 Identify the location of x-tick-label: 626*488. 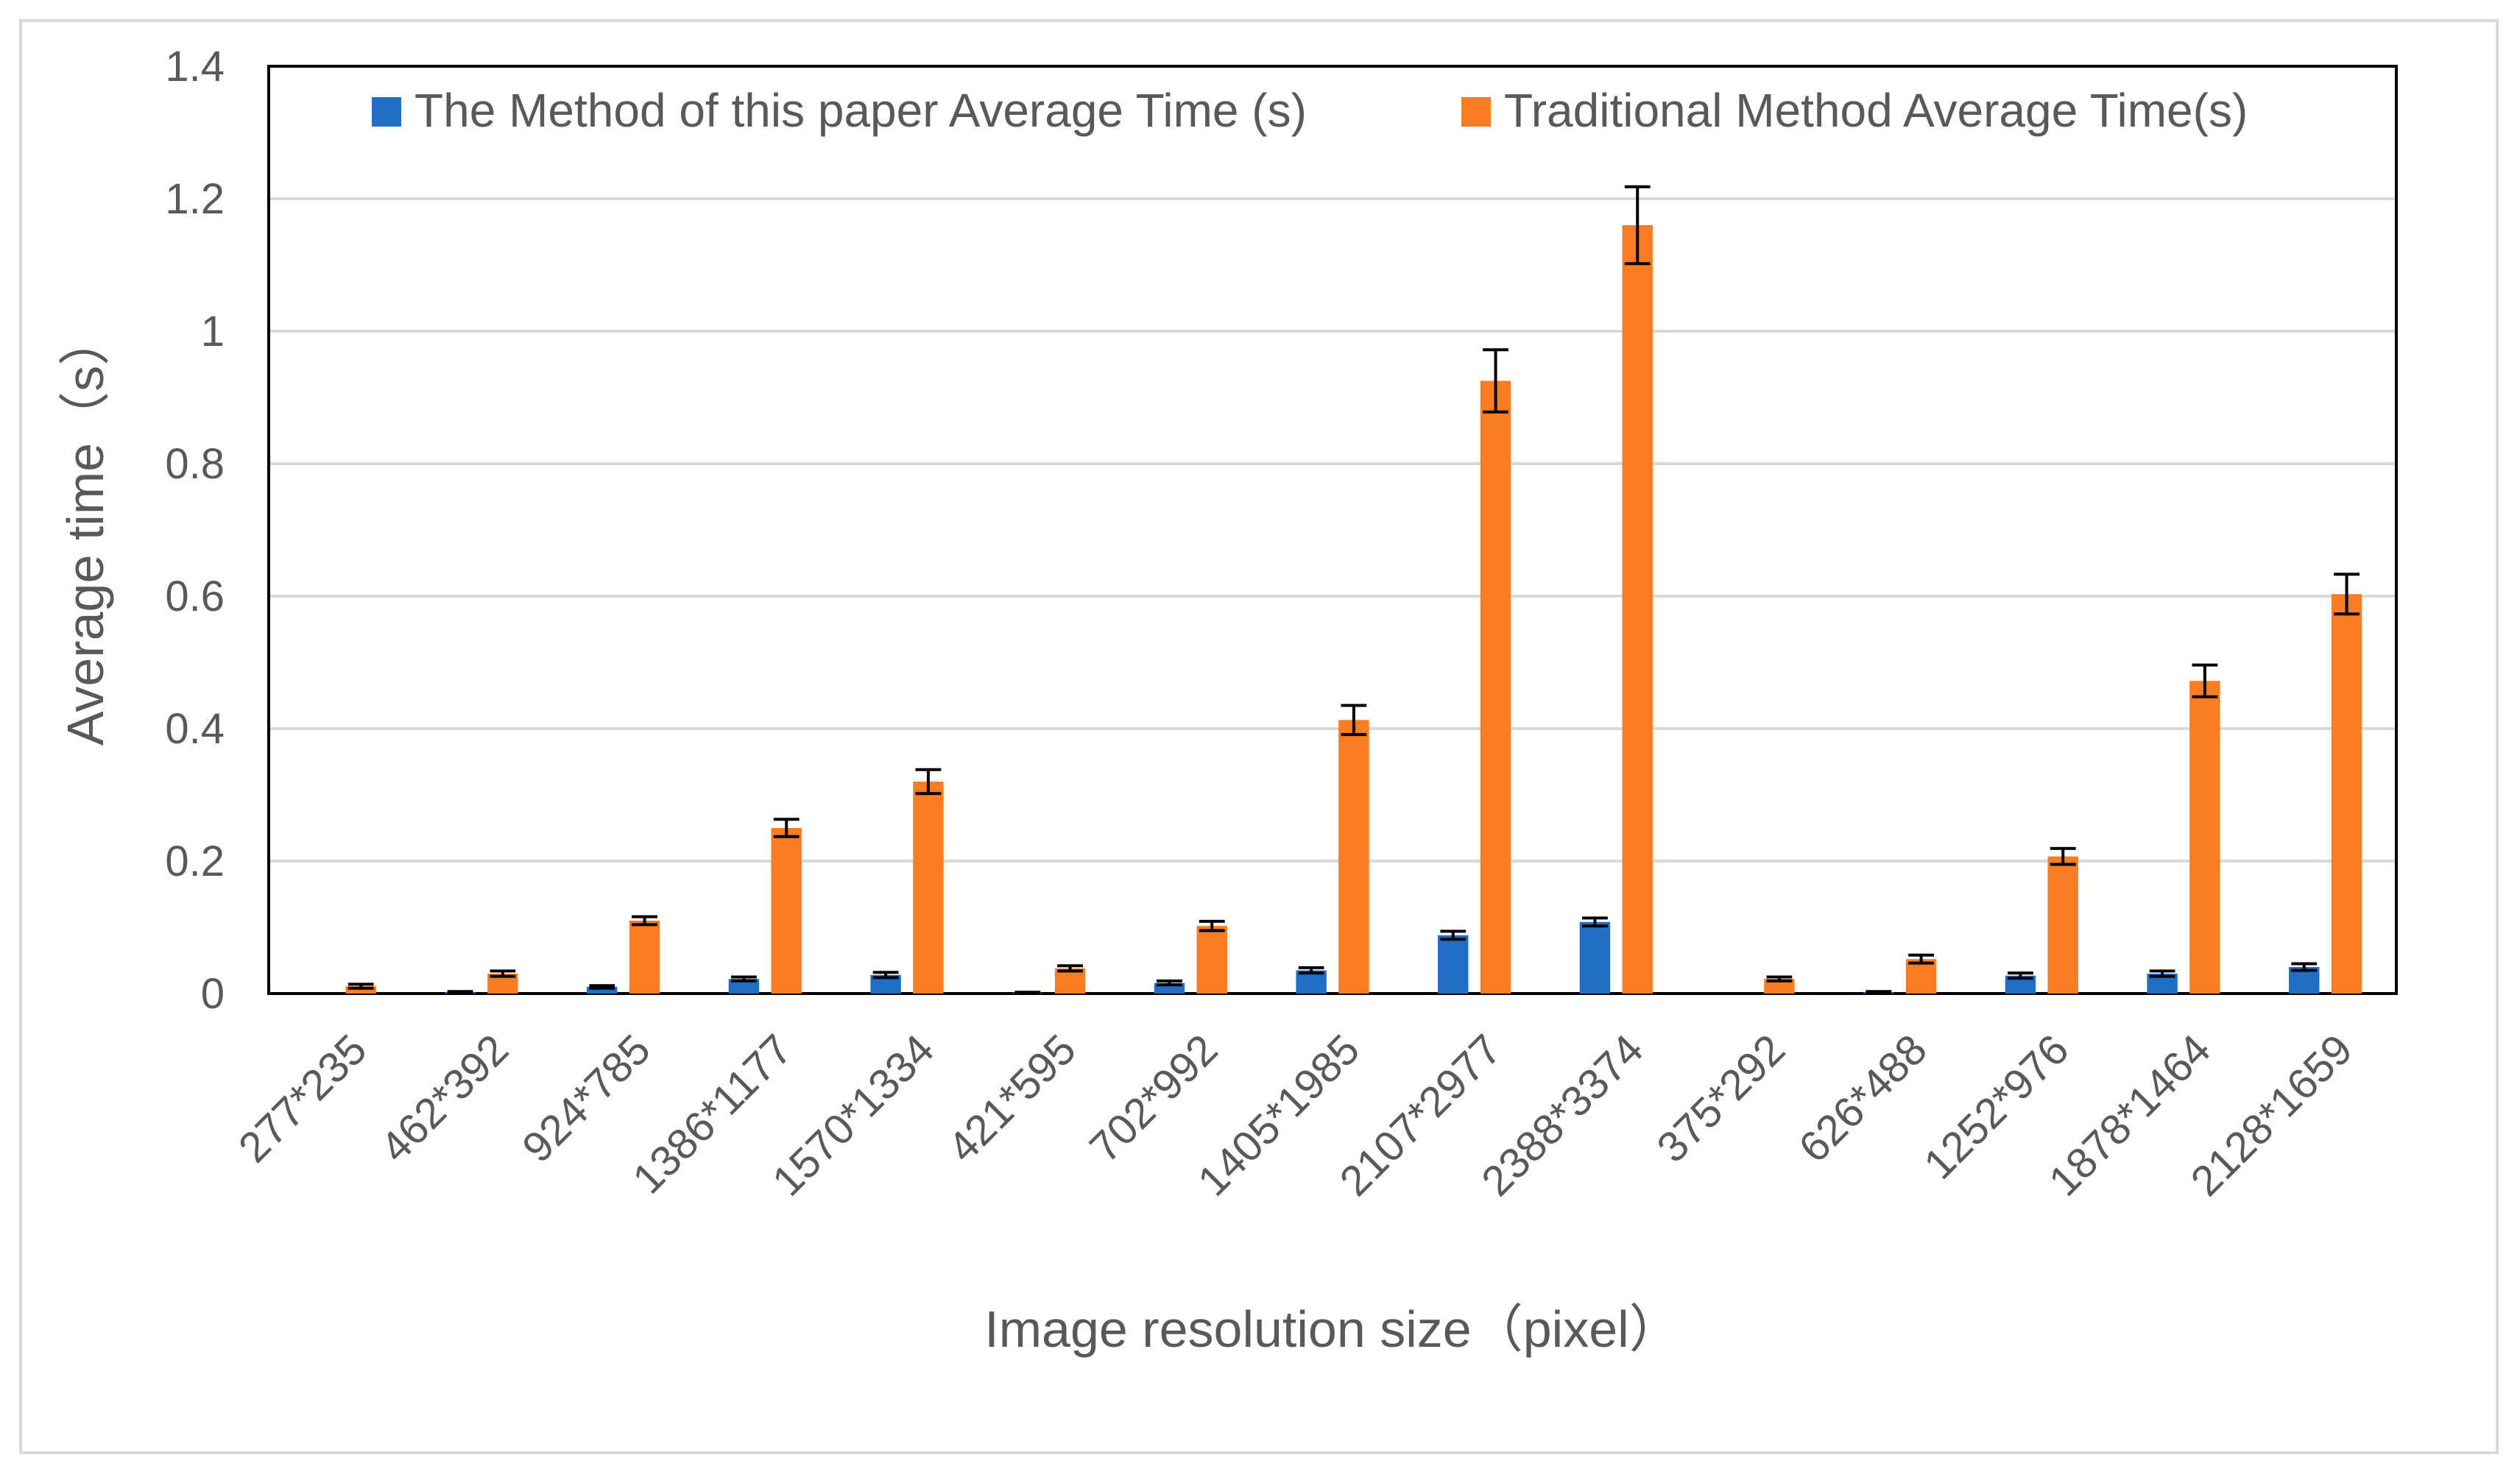
(1863, 1098).